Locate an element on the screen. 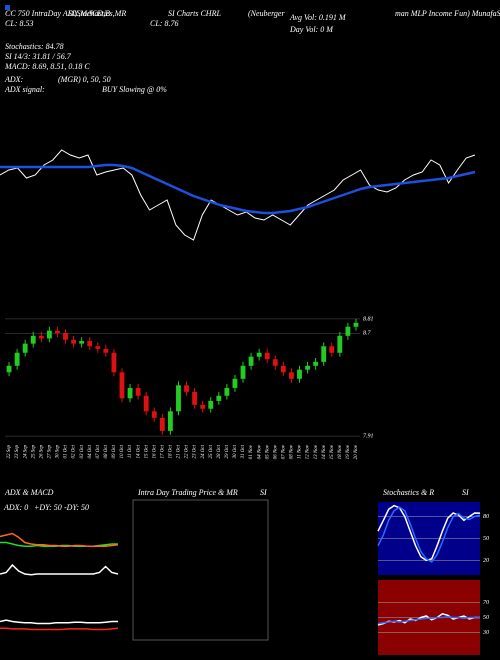 The width and height of the screenshot is (500, 660). intraday-box is located at coordinates (200, 570).